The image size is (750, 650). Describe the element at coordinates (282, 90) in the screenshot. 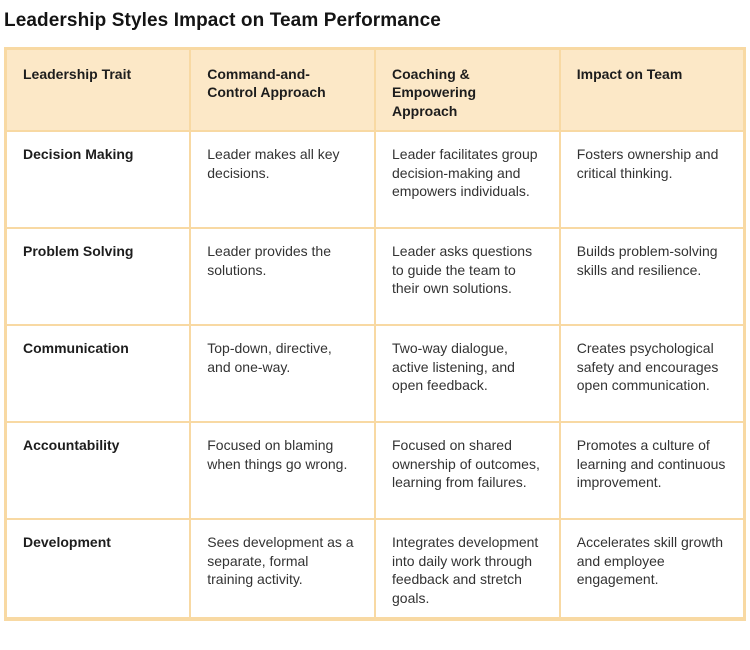

I see `column-header-command-and-control: Command-and-Control Approach` at that location.